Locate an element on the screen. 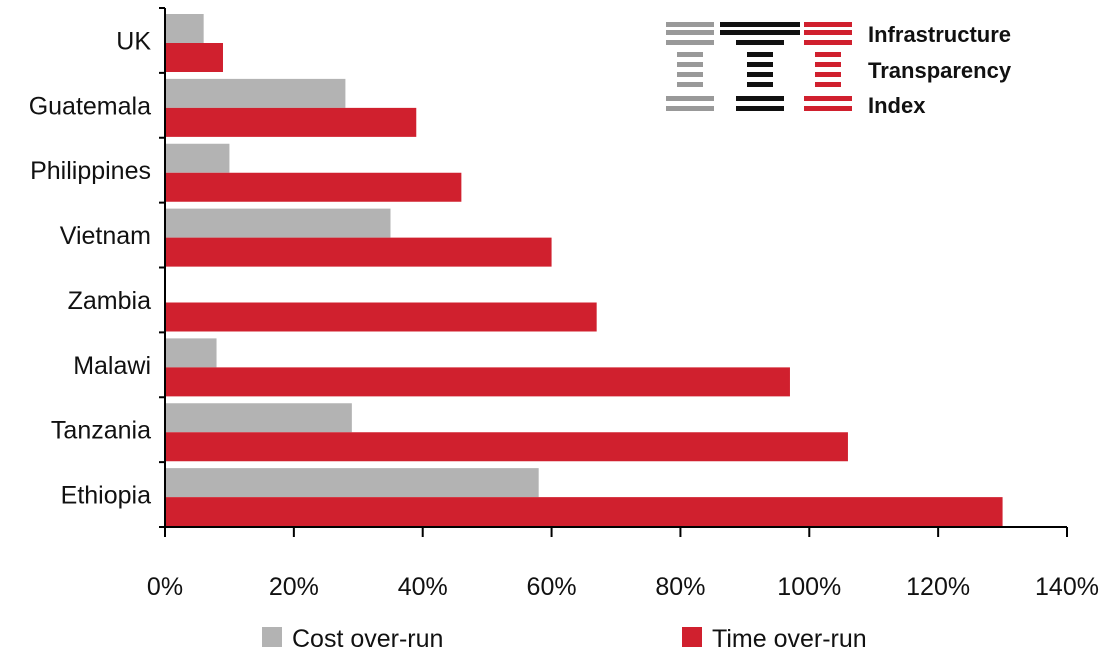  x-tick-label: 0% is located at coordinates (165, 587).